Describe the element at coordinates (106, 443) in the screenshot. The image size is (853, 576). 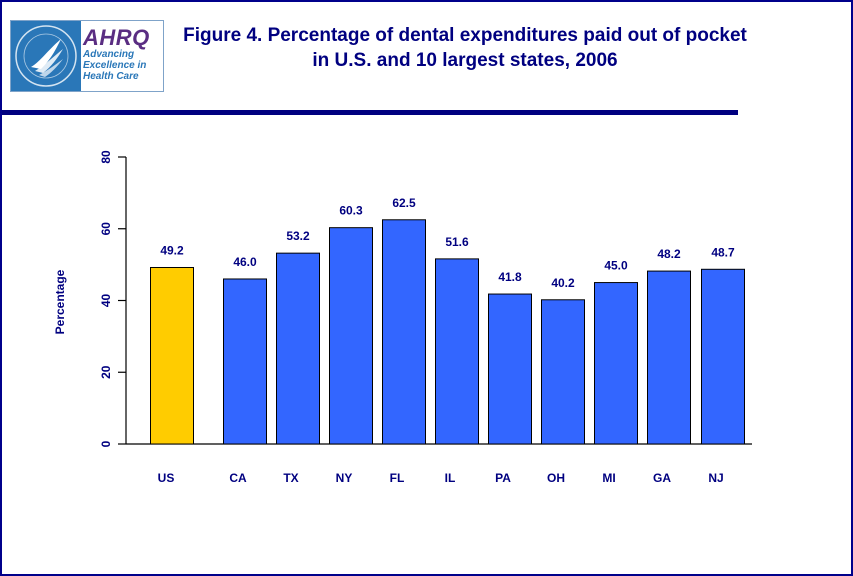
I see `y-tick-label: 0` at that location.